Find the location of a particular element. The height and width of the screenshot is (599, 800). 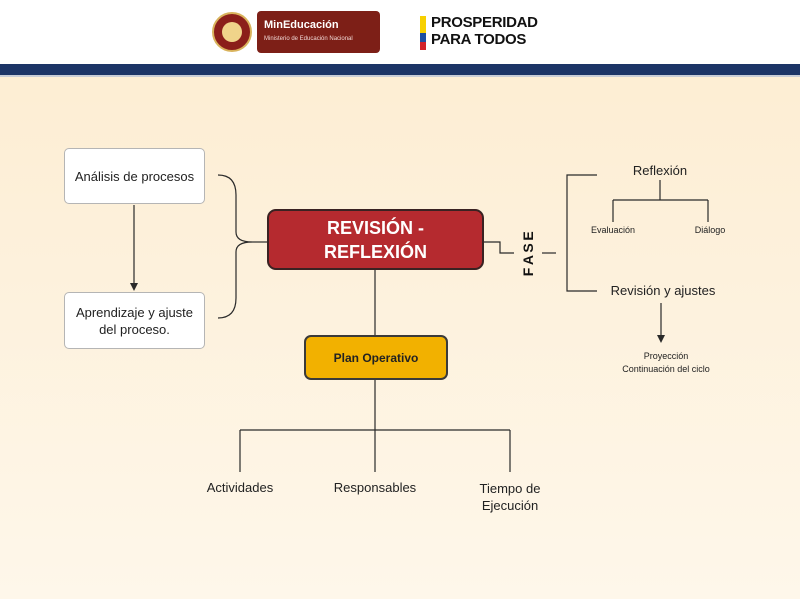

ministry-subtitle: Ministerio de Educación Nacional is located at coordinates (308, 39).